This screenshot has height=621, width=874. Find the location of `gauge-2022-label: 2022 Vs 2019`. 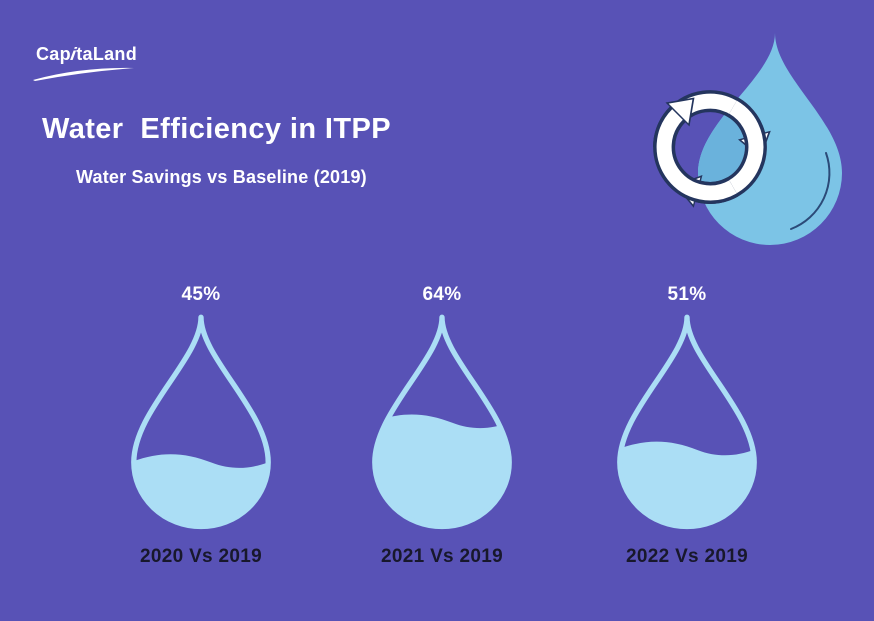

gauge-2022-label: 2022 Vs 2019 is located at coordinates (687, 556).